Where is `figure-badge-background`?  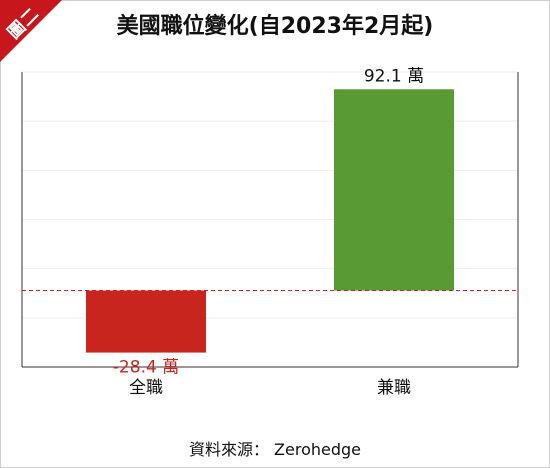
figure-badge-background is located at coordinates (31, 31).